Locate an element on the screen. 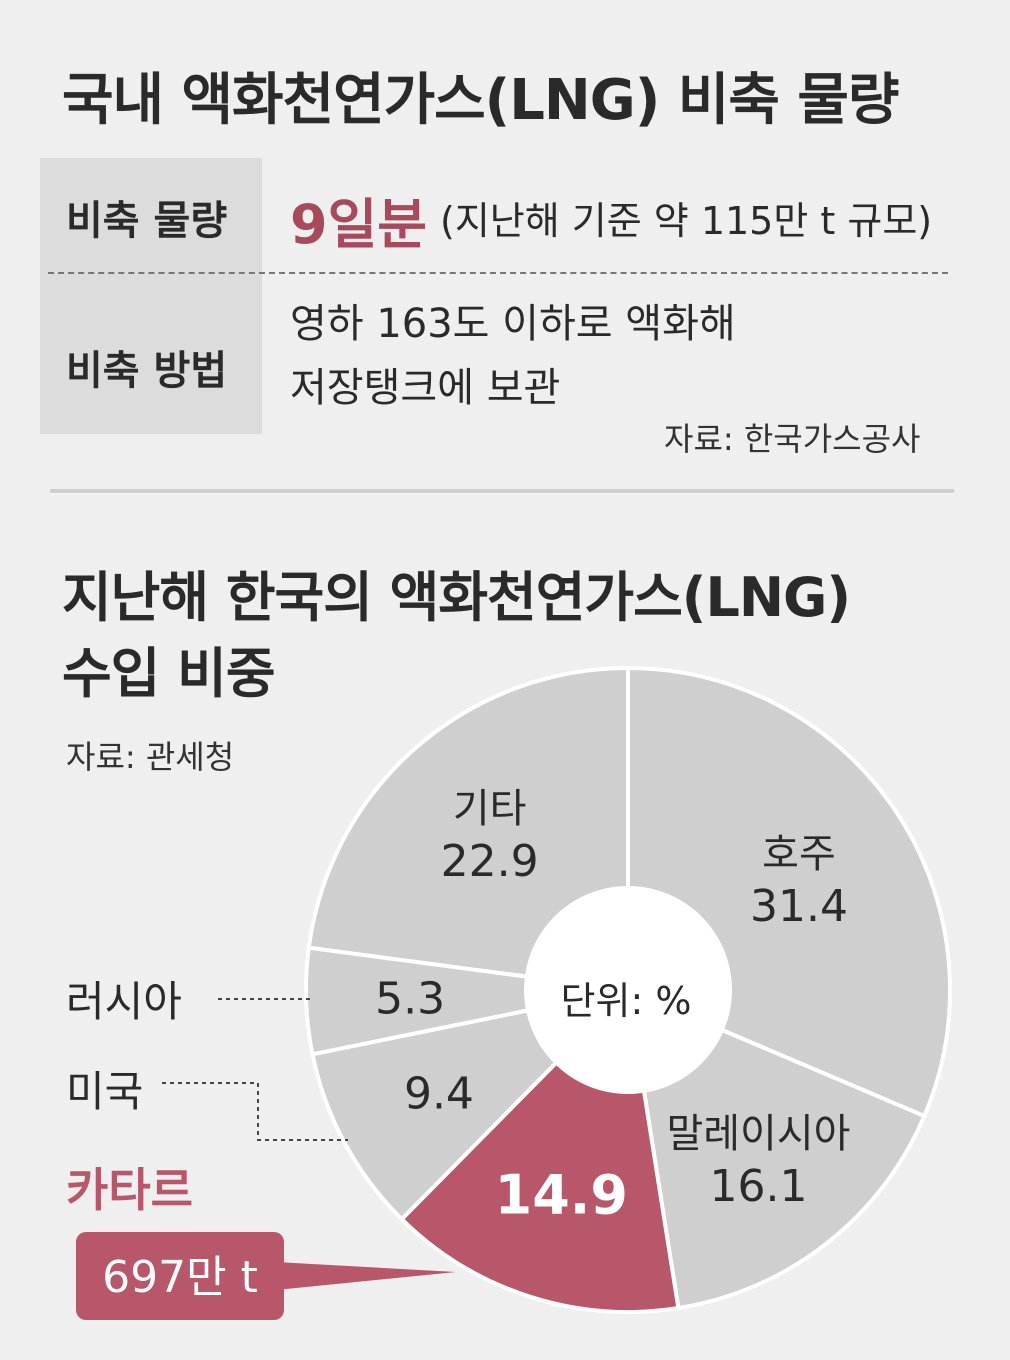 The image size is (1010, 1360). slice-value-usa: 9.4 is located at coordinates (439, 1093).